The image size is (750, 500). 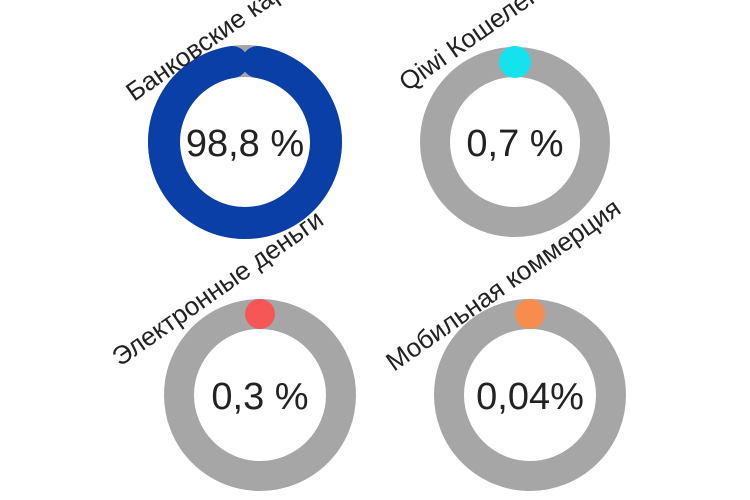 I want to click on donut-percent-label: 0,7 %, so click(x=514, y=144).